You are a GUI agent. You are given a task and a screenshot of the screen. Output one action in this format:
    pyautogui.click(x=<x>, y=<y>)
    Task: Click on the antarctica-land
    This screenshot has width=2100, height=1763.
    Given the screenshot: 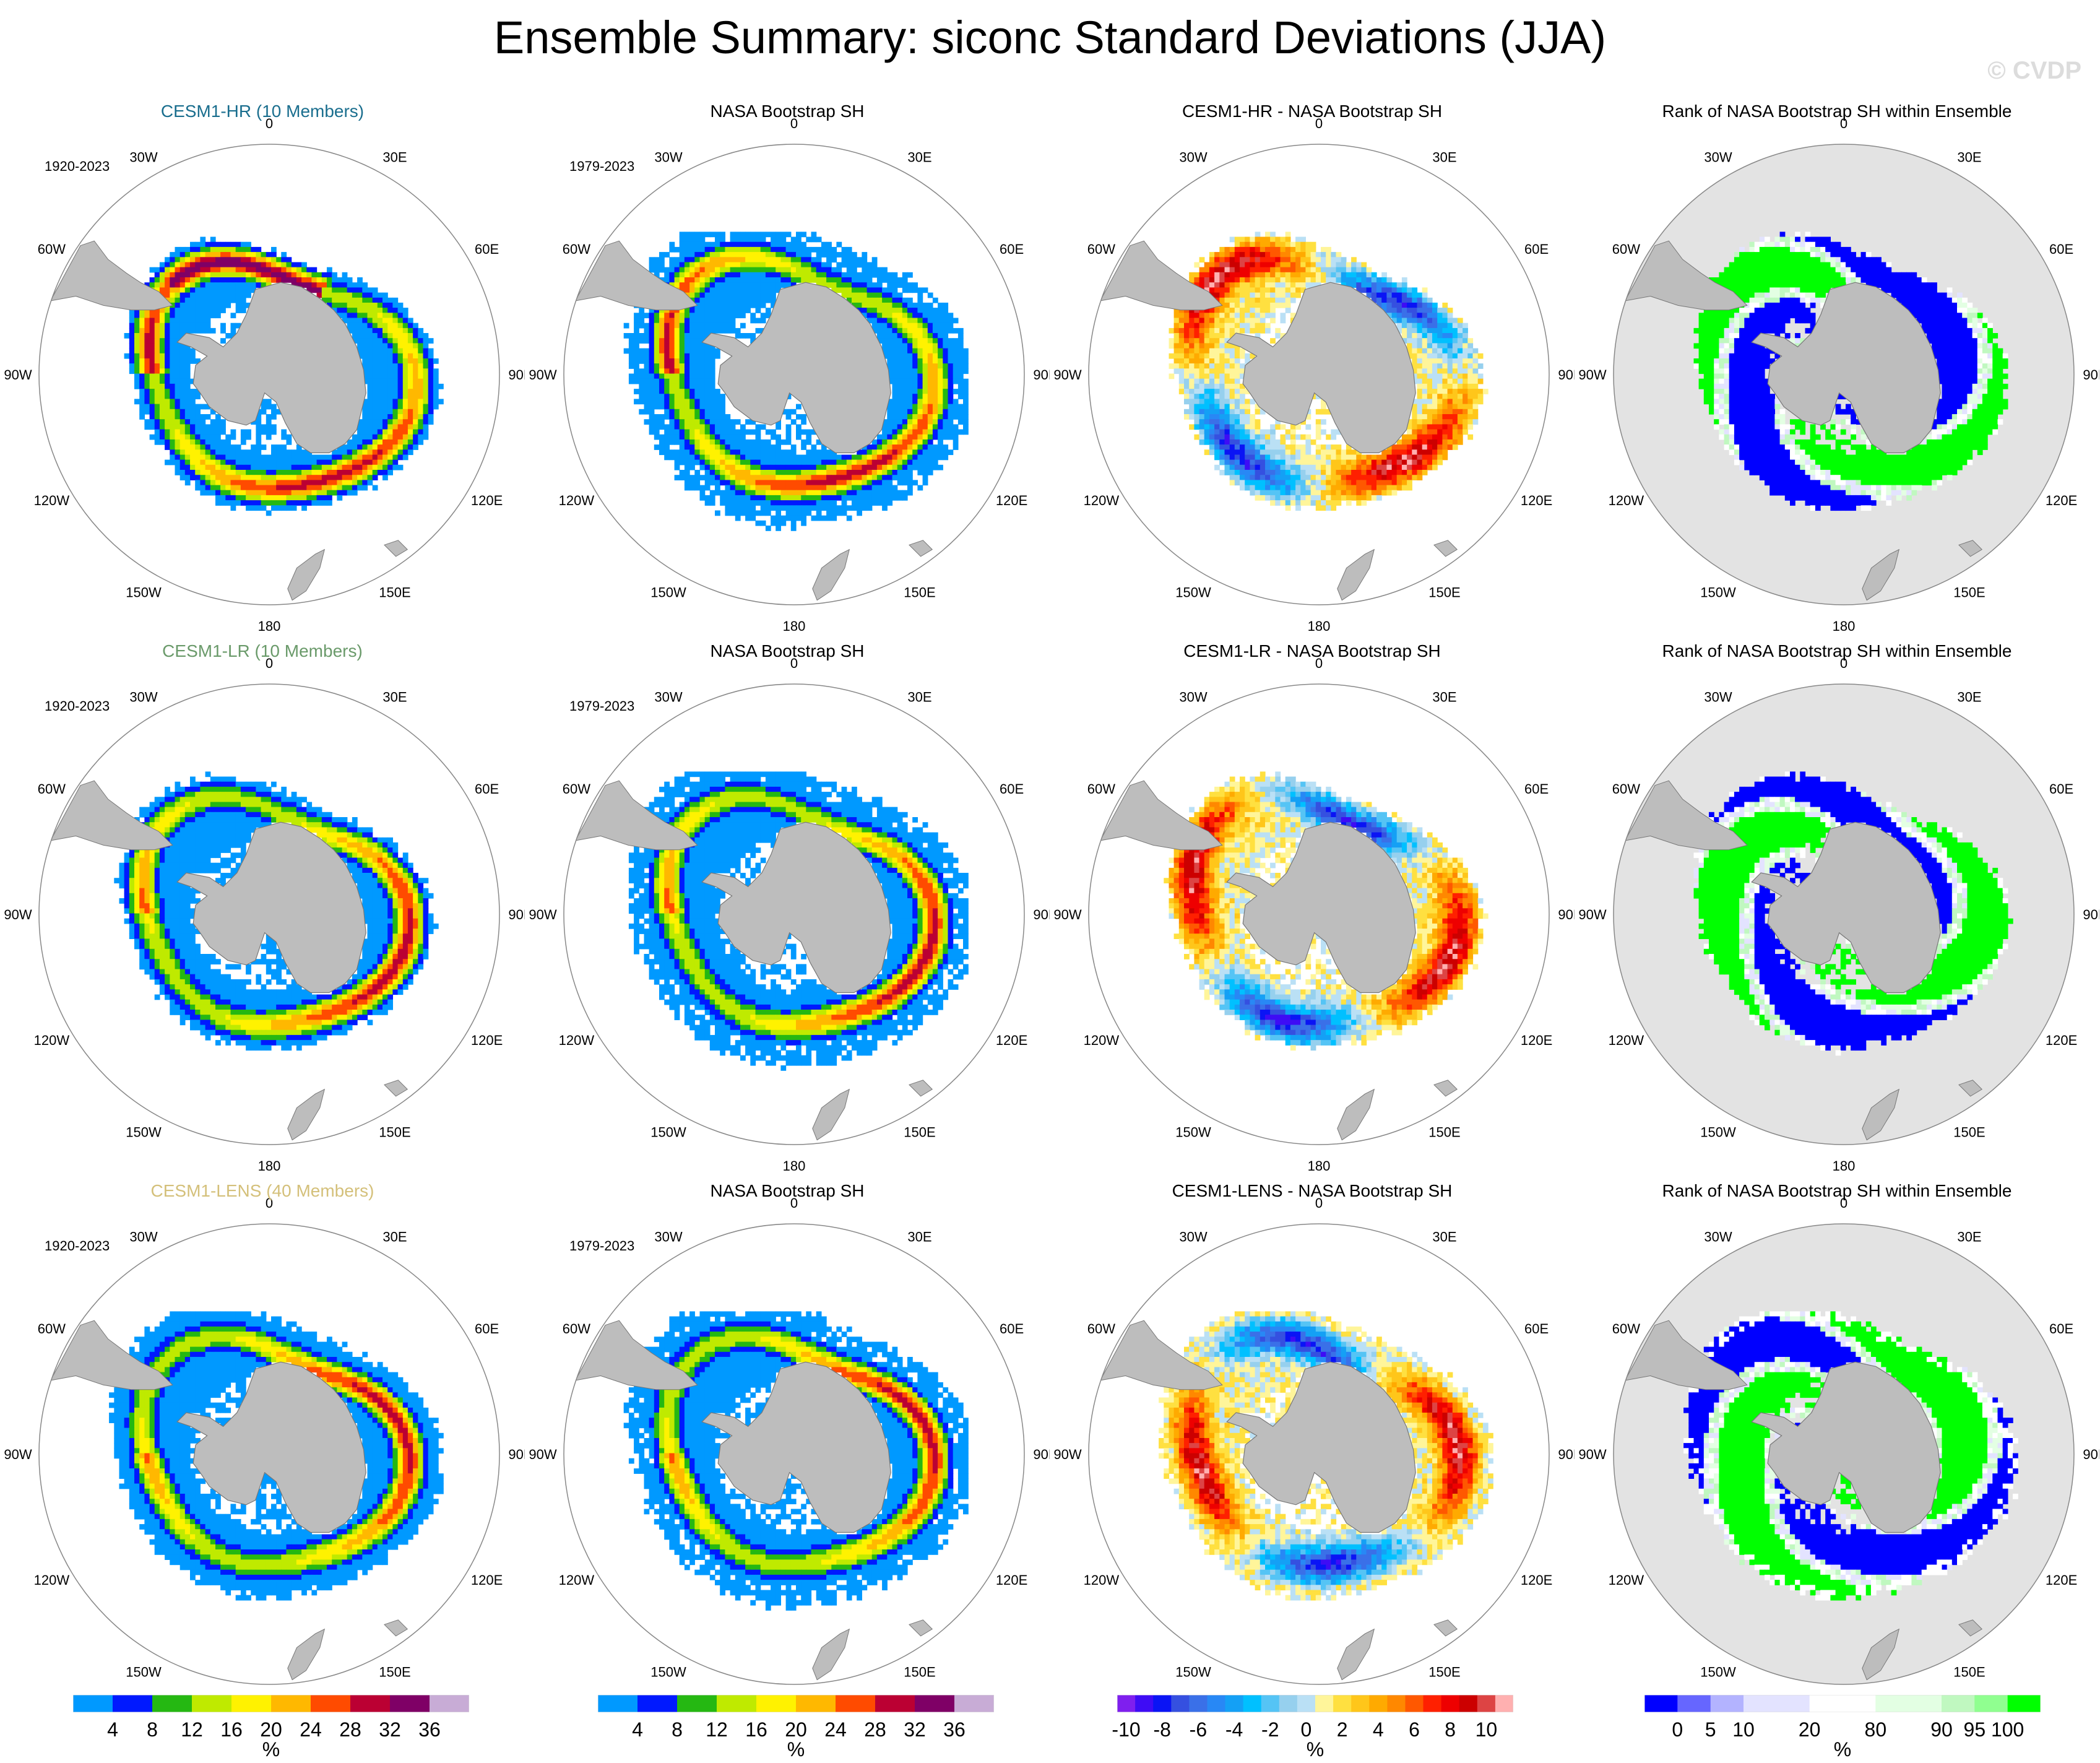 What is the action you would take?
    pyautogui.click(x=271, y=368)
    